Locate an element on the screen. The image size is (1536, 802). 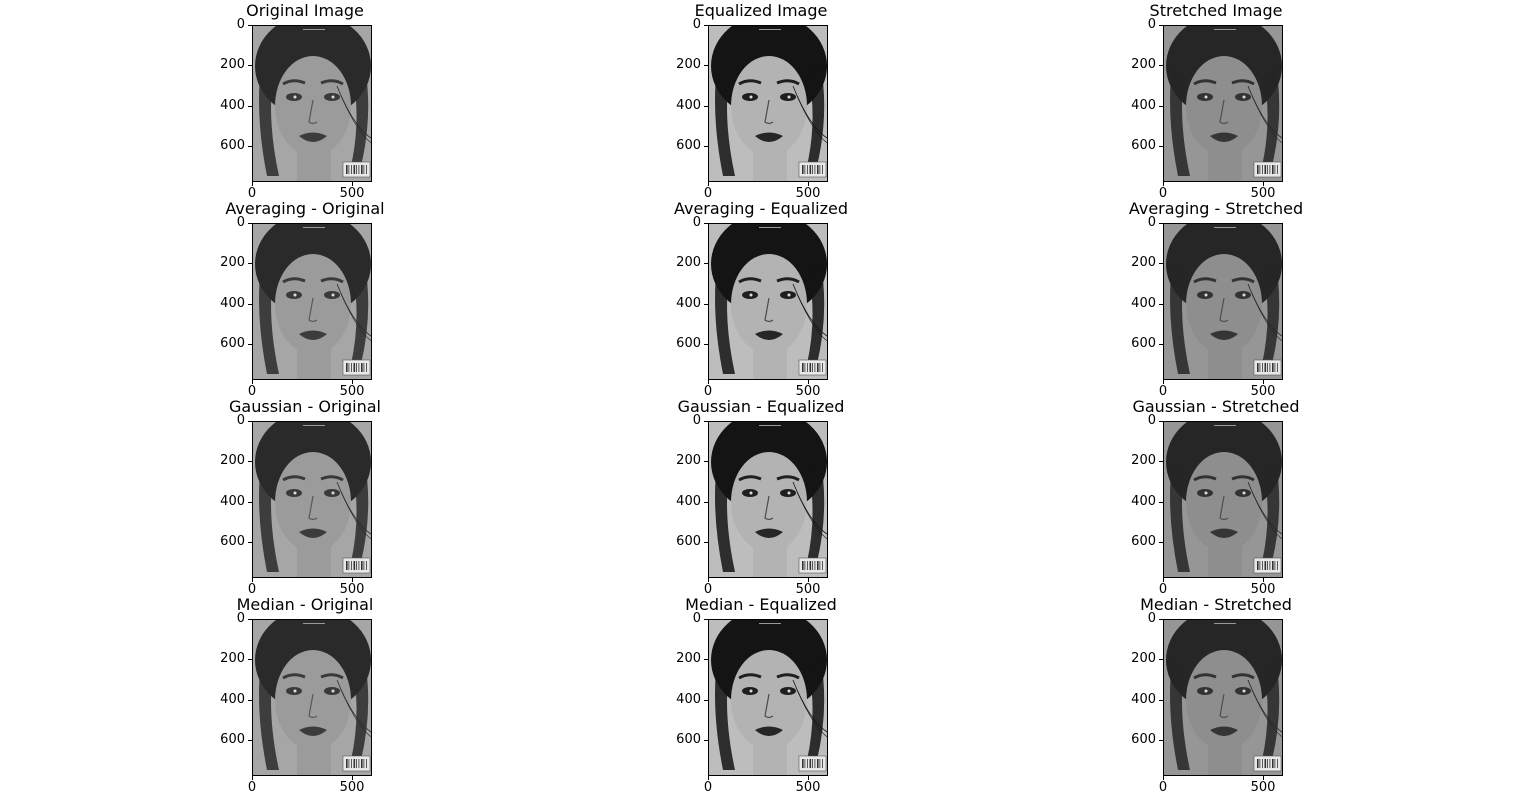
subplot-panel: Original Image 0 200 400 600 0 500 is located at coordinates (305, 100).